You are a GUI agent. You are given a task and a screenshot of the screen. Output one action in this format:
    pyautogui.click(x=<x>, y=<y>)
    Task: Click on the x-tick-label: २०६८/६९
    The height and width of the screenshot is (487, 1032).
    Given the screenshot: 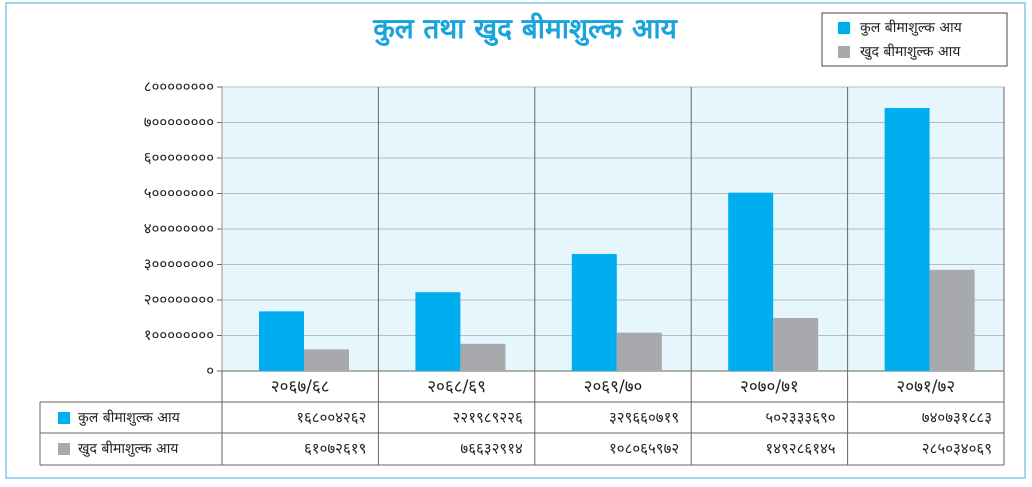 What is the action you would take?
    pyautogui.click(x=456, y=387)
    